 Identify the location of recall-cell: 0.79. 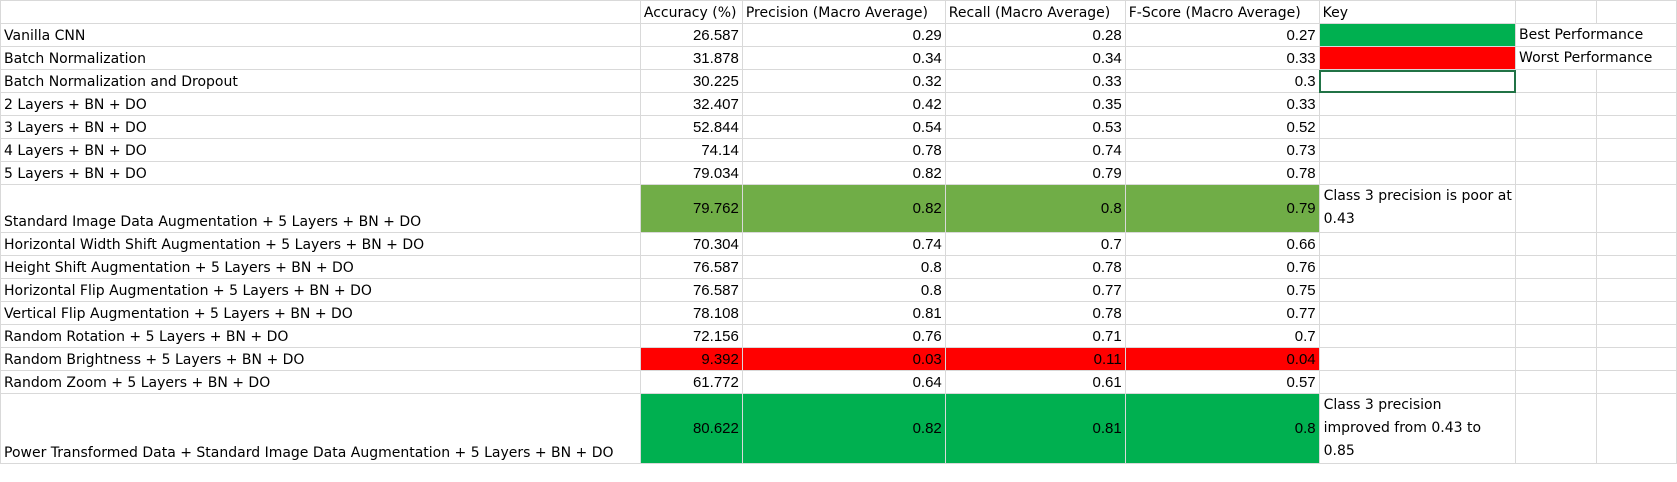
(1035, 173).